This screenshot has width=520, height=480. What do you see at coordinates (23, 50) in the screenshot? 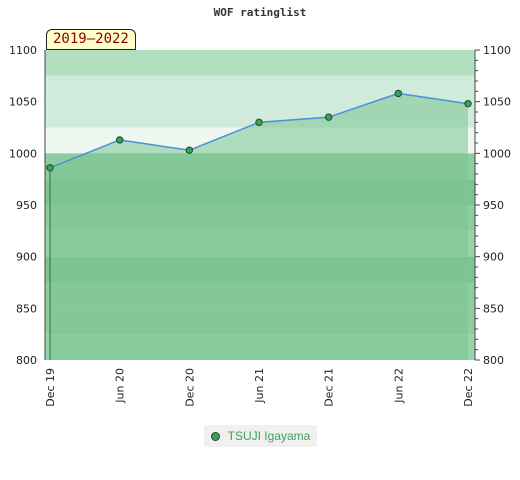
I see `y-tick-label-left: 1100` at bounding box center [23, 50].